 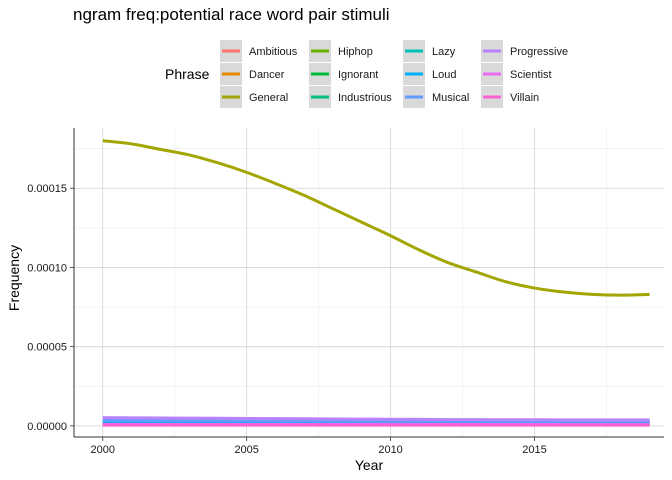 What do you see at coordinates (358, 75) in the screenshot?
I see `legend-label: Ignorant` at bounding box center [358, 75].